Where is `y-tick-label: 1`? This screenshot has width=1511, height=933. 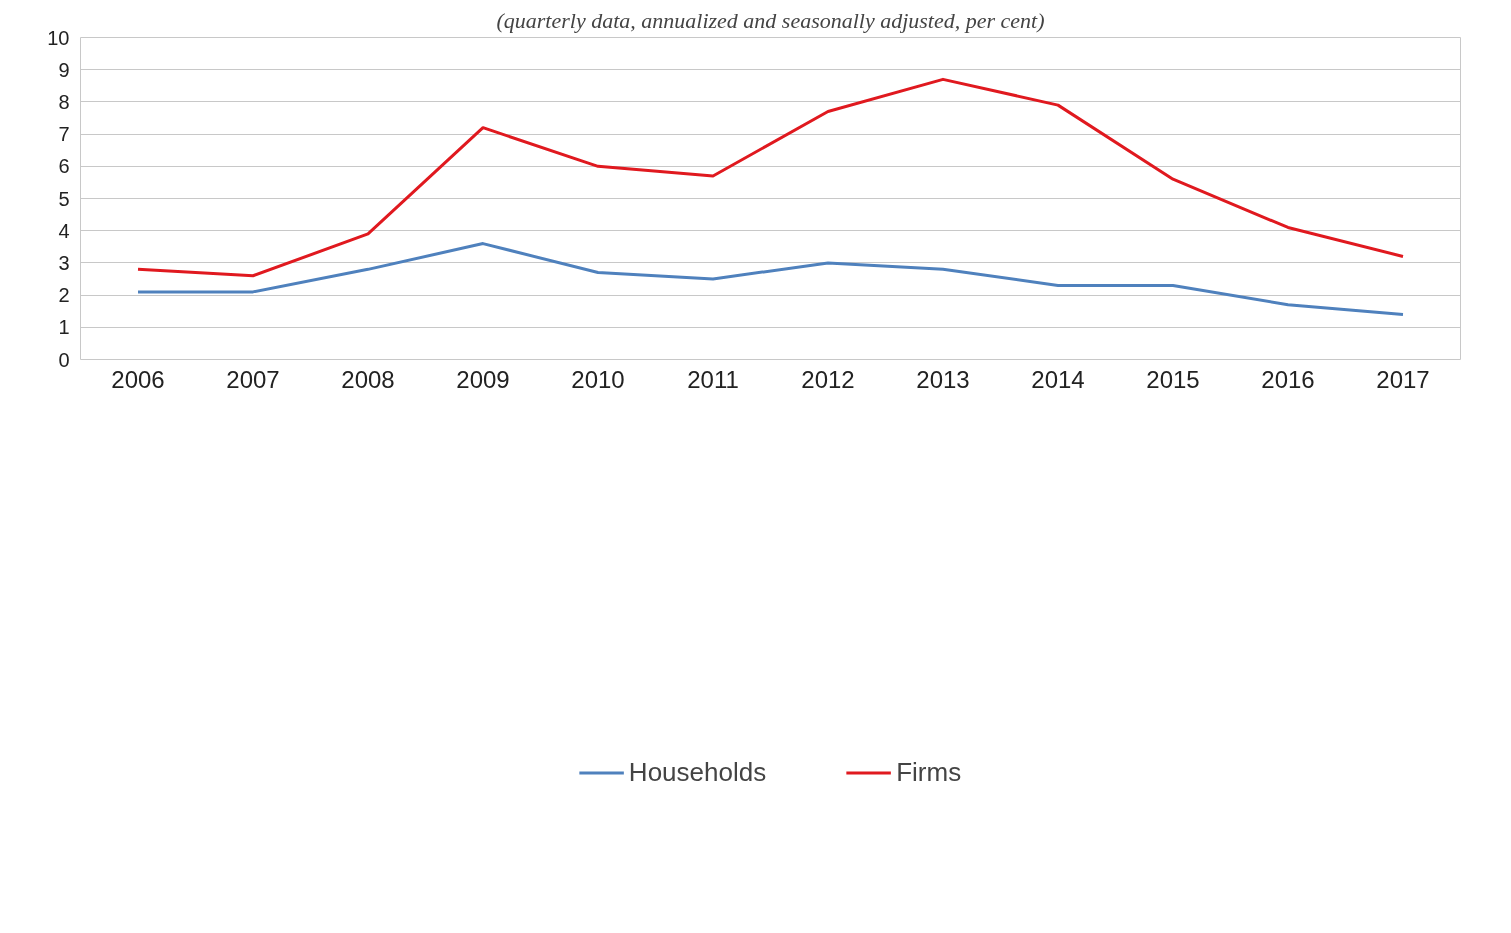 y-tick-label: 1 is located at coordinates (64, 327).